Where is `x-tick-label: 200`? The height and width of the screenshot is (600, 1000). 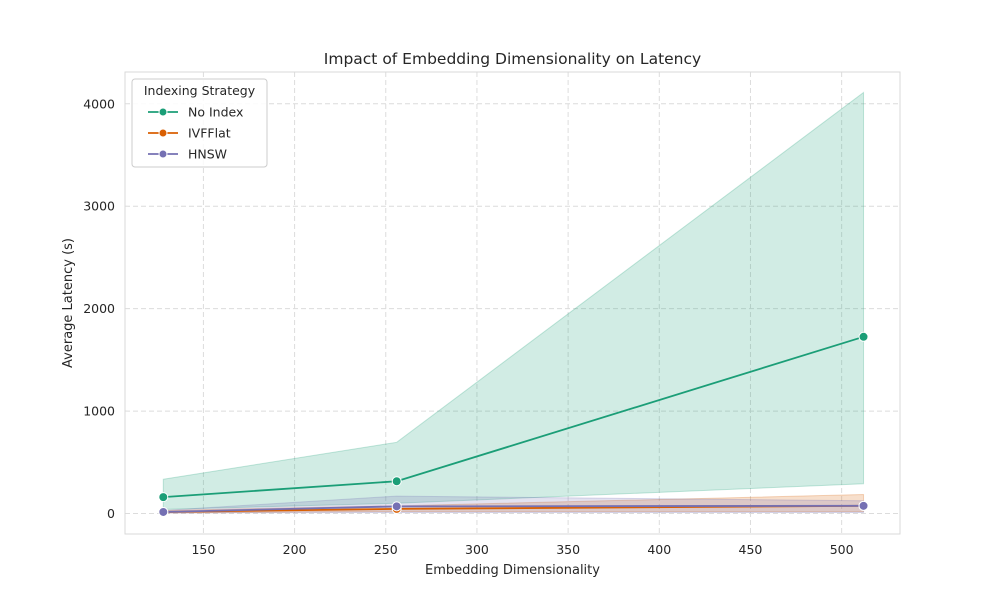 x-tick-label: 200 is located at coordinates (295, 549).